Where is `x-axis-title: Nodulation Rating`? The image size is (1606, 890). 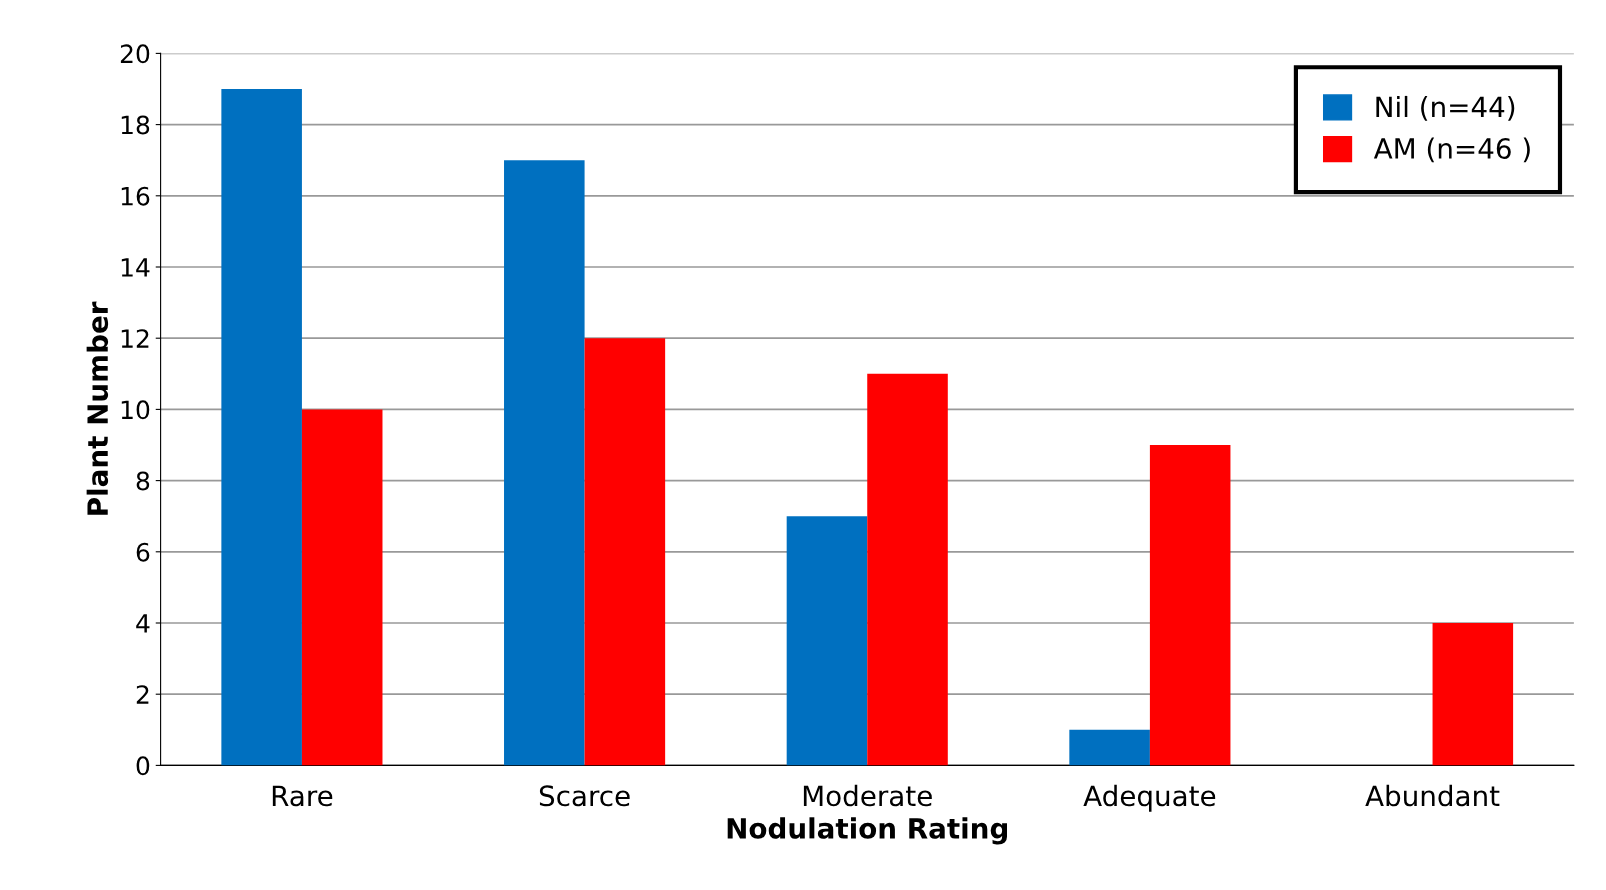
x-axis-title: Nodulation Rating is located at coordinates (867, 831).